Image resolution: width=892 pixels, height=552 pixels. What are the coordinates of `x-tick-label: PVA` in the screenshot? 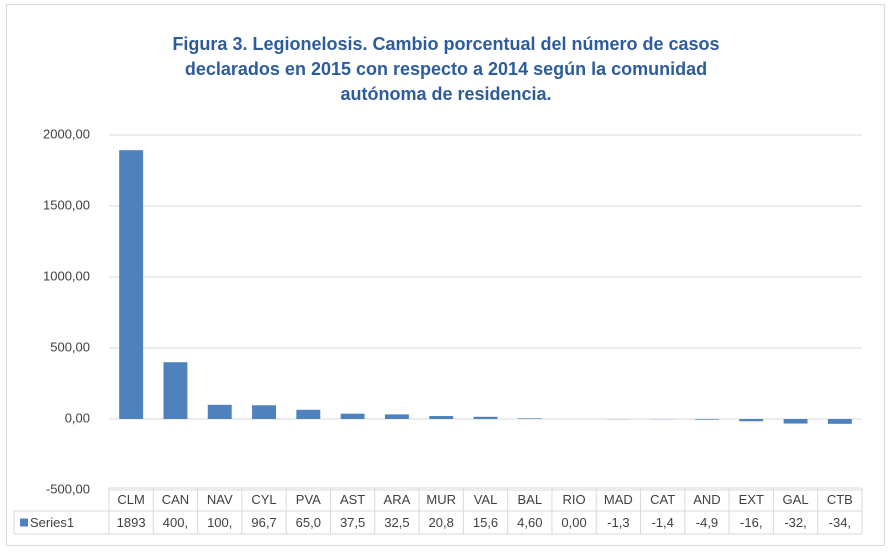 It's located at (308, 499).